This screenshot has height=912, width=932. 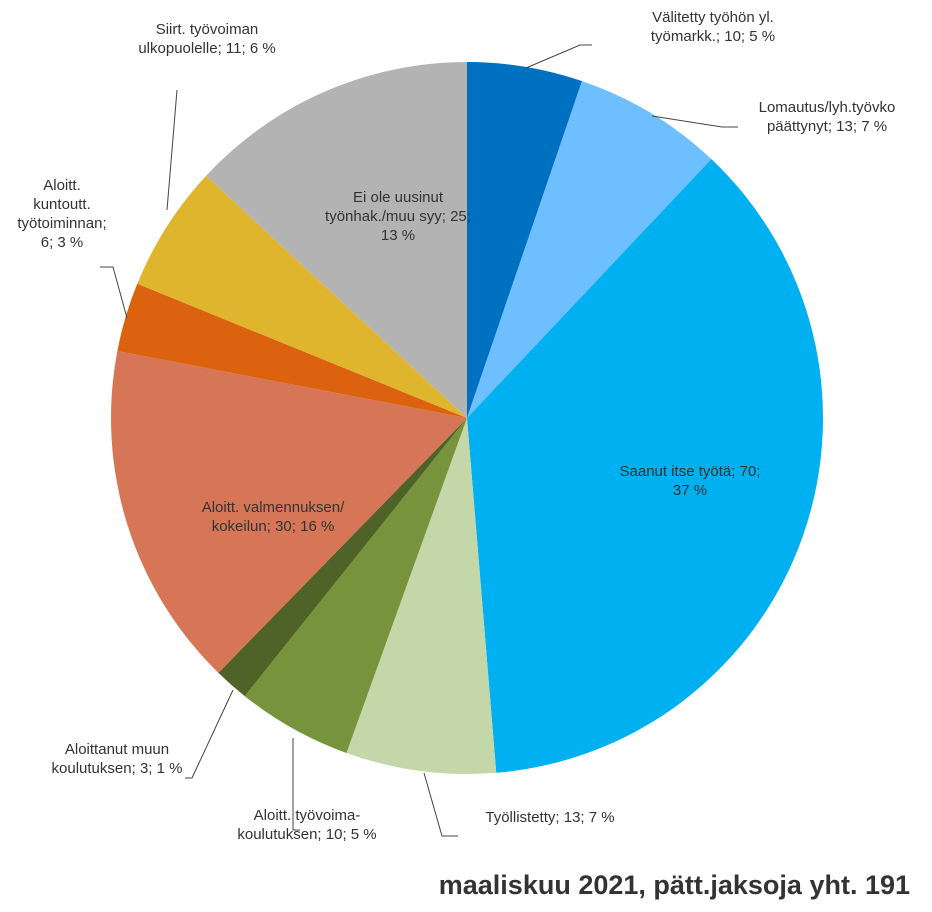 What do you see at coordinates (520, 817) in the screenshot?
I see `category-name: Työllistetty` at bounding box center [520, 817].